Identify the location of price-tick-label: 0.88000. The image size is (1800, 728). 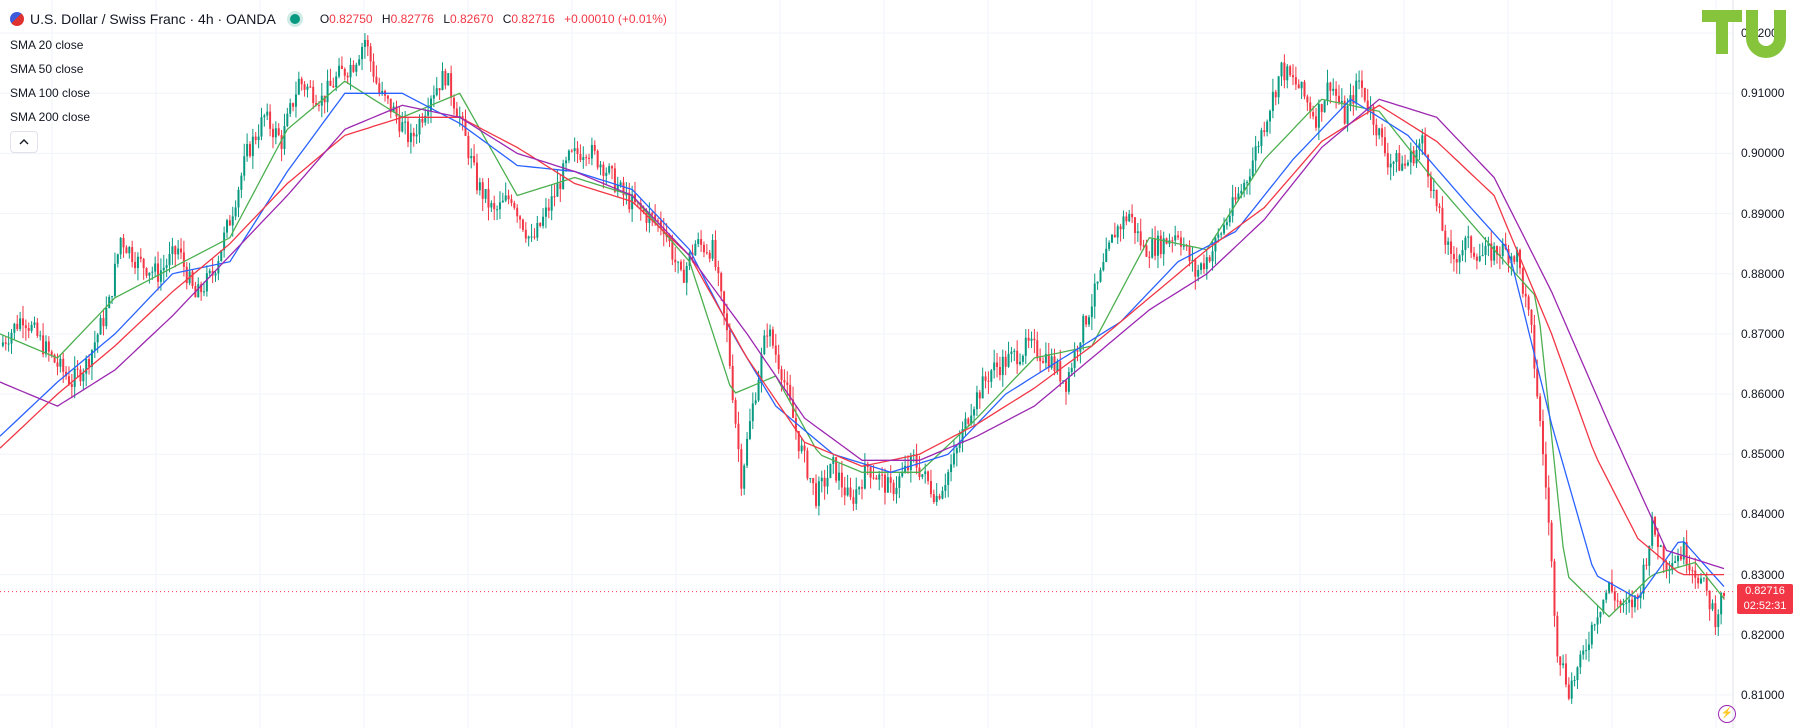
(1763, 273).